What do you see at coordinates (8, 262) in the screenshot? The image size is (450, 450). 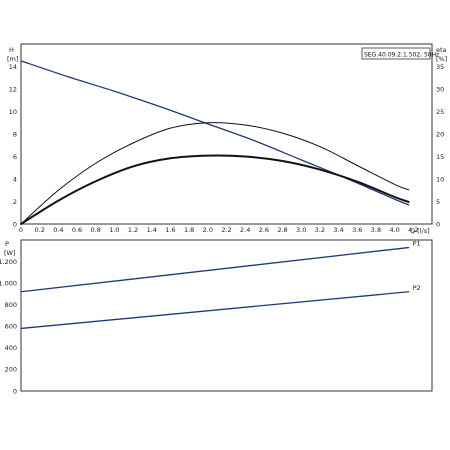 I see `bottom-y-tick-label: 1.200` at bounding box center [8, 262].